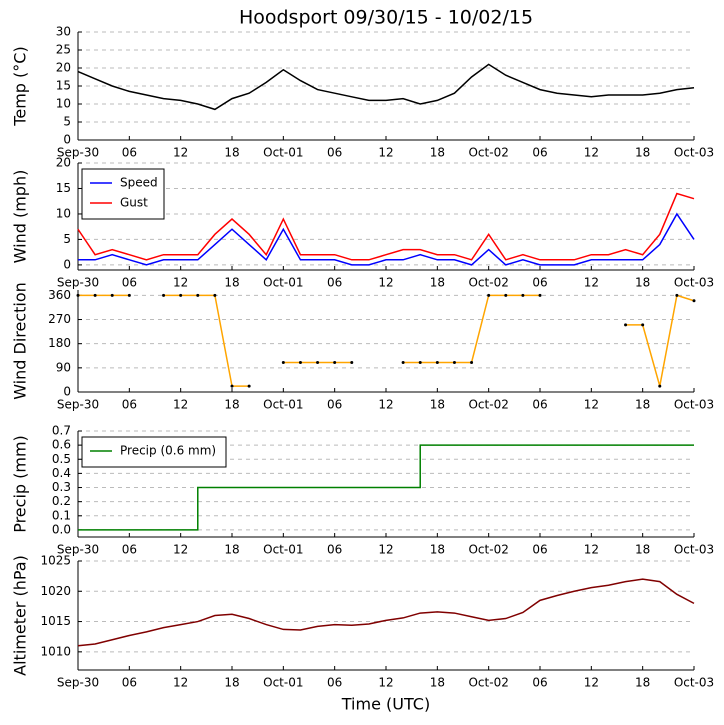 Image resolution: width=724 pixels, height=725 pixels. Describe the element at coordinates (59, 343) in the screenshot. I see `y-tick-label: 180` at that location.